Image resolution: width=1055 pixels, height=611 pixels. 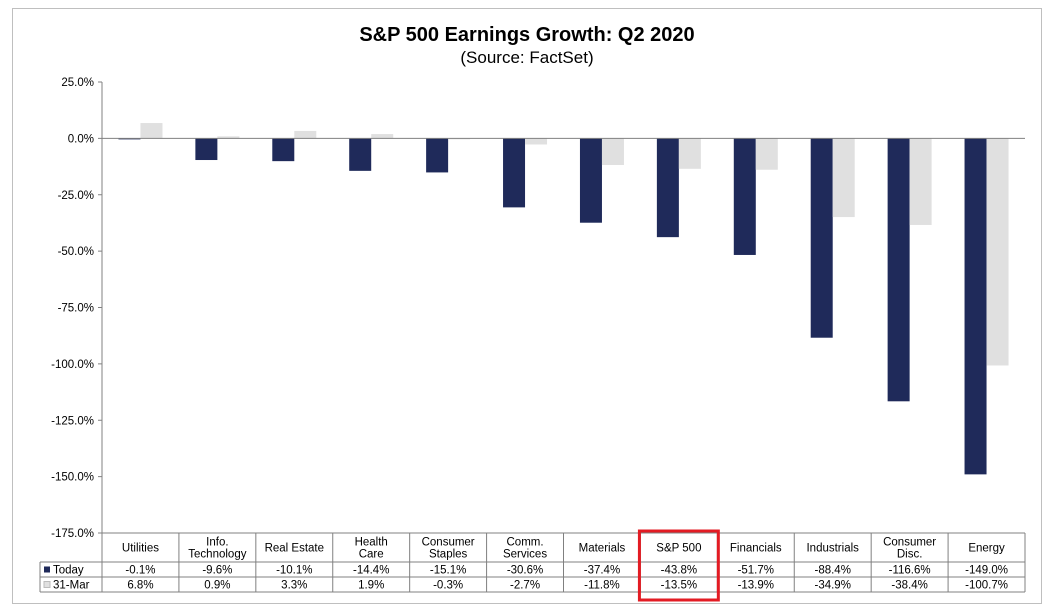 What do you see at coordinates (68, 571) in the screenshot?
I see `legend-label-today: Today` at bounding box center [68, 571].